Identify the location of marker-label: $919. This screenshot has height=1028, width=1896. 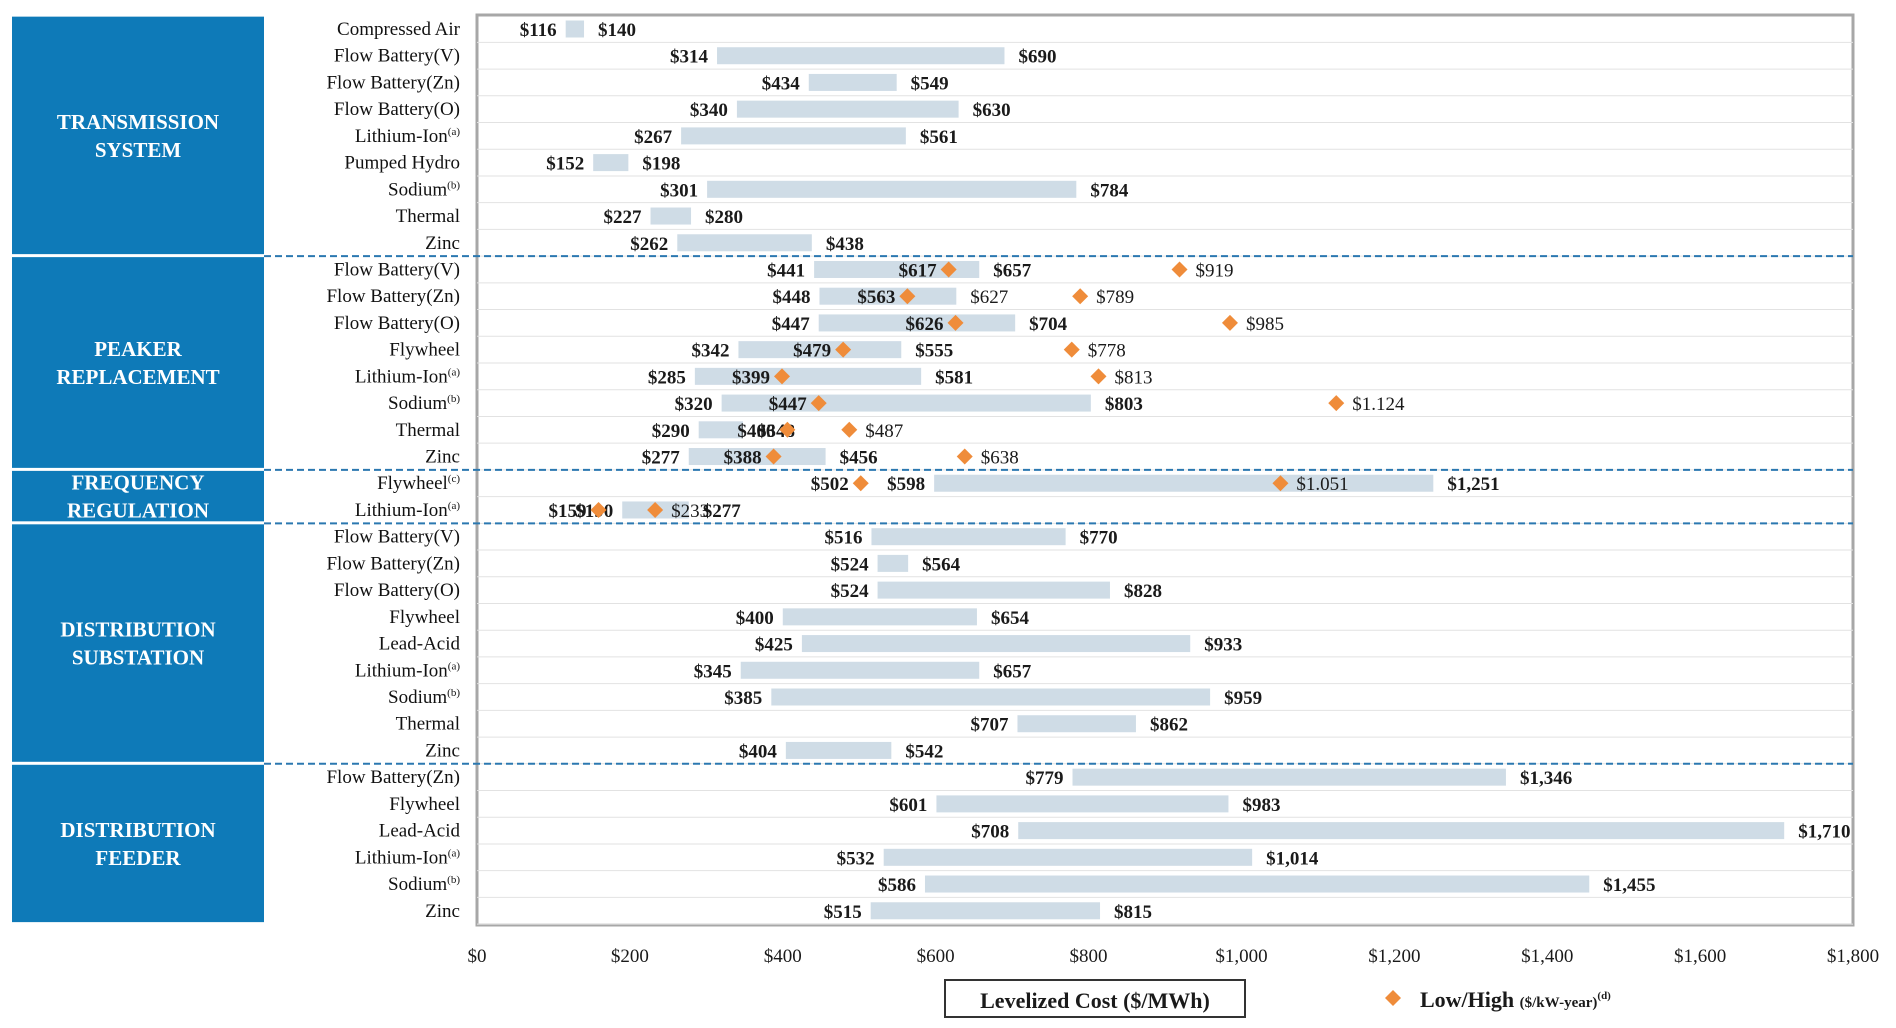
(1215, 270).